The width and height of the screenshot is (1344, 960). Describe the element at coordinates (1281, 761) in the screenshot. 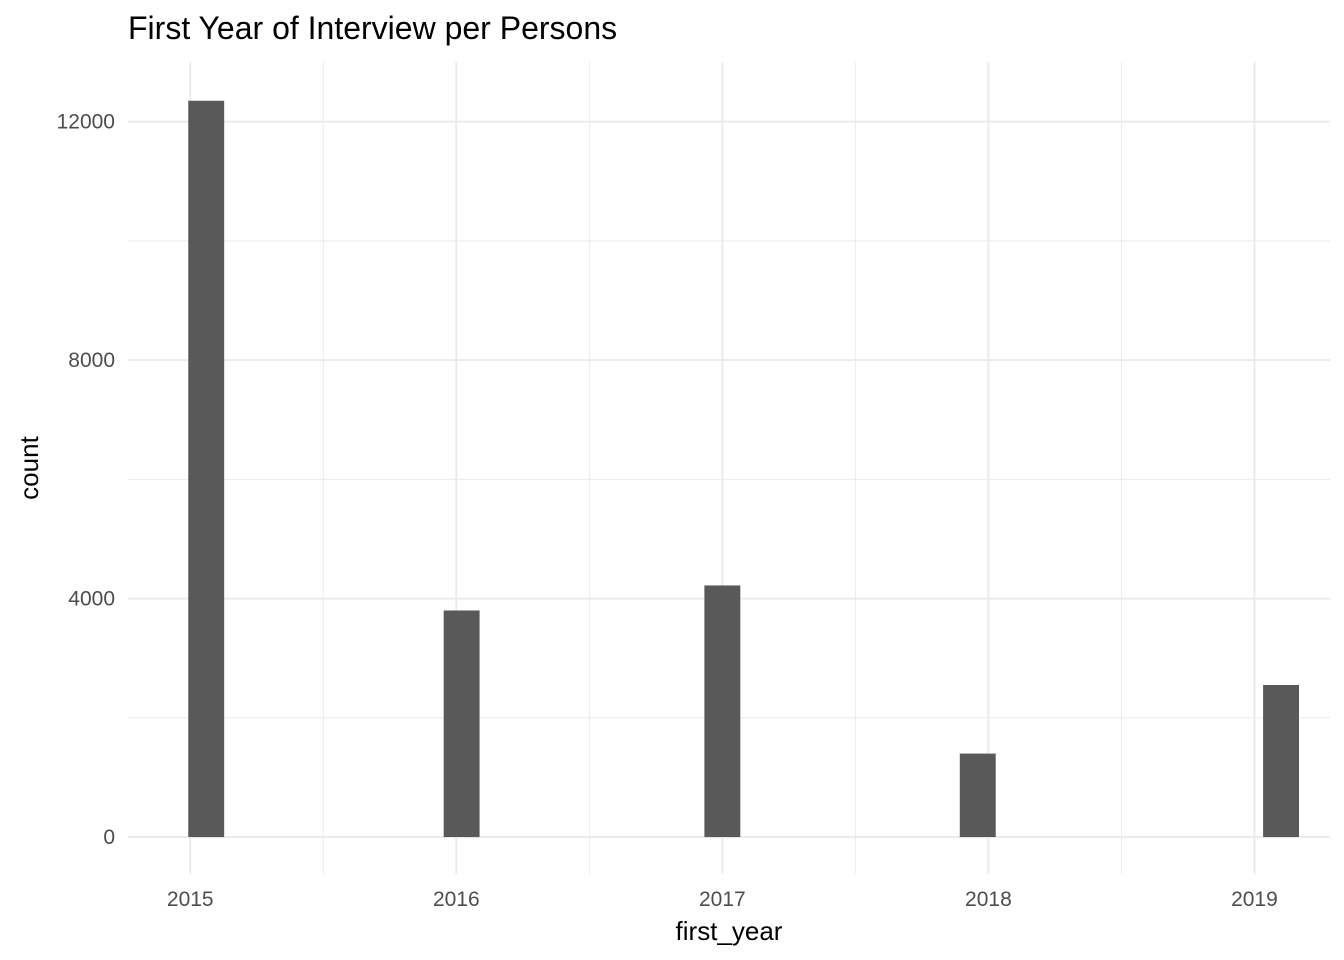

I see `bar-2019` at that location.